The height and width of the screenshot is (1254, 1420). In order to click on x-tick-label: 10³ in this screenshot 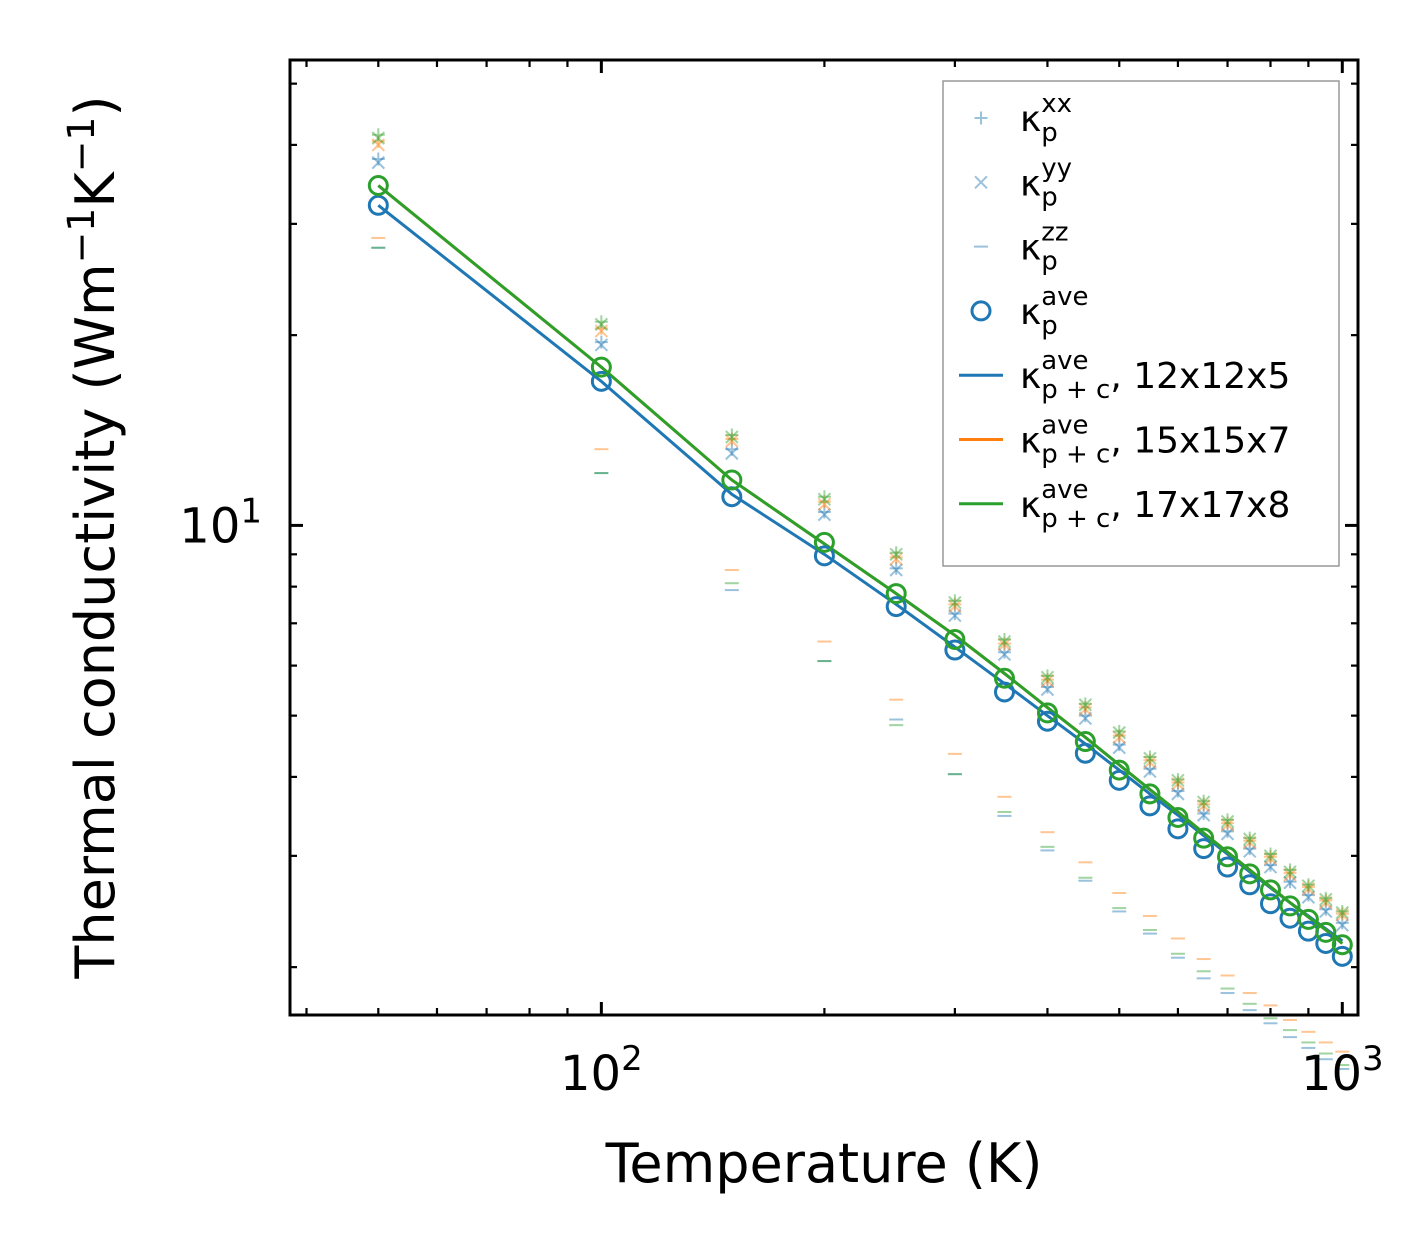, I will do `click(1342, 1070)`.